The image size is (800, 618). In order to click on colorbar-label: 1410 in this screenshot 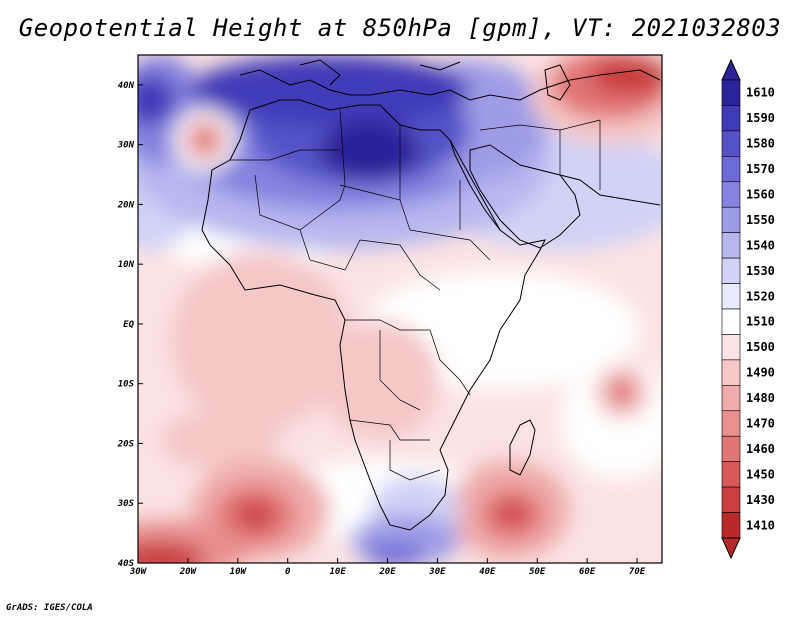, I will do `click(760, 525)`.